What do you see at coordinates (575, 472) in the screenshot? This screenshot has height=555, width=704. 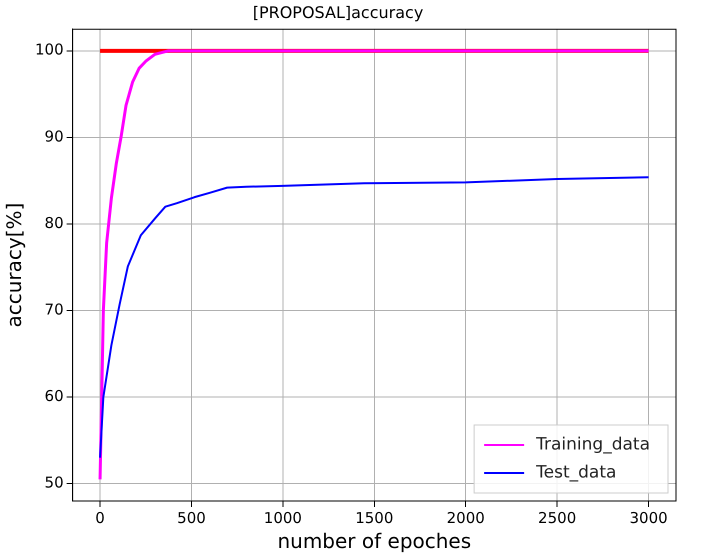 I see `legend-label: Test_data` at bounding box center [575, 472].